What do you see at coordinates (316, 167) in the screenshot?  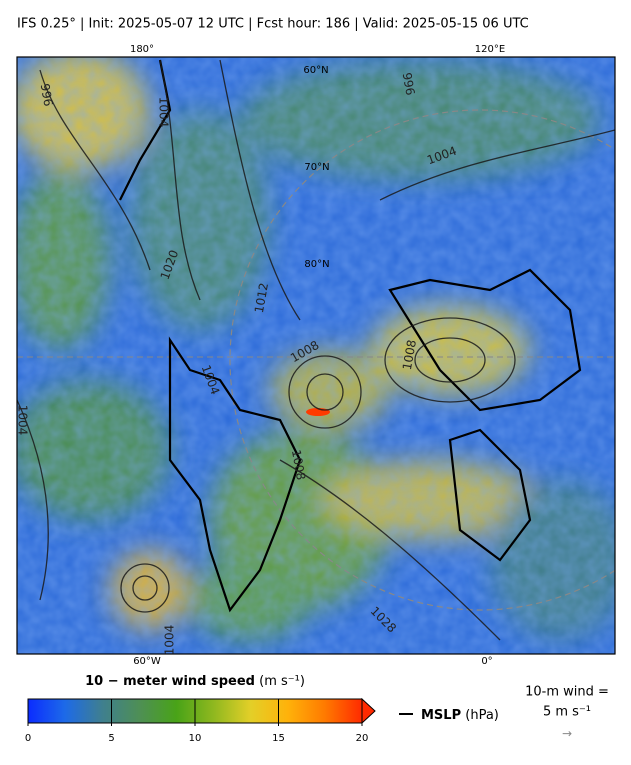 I see `lat-label: 70°N` at bounding box center [316, 167].